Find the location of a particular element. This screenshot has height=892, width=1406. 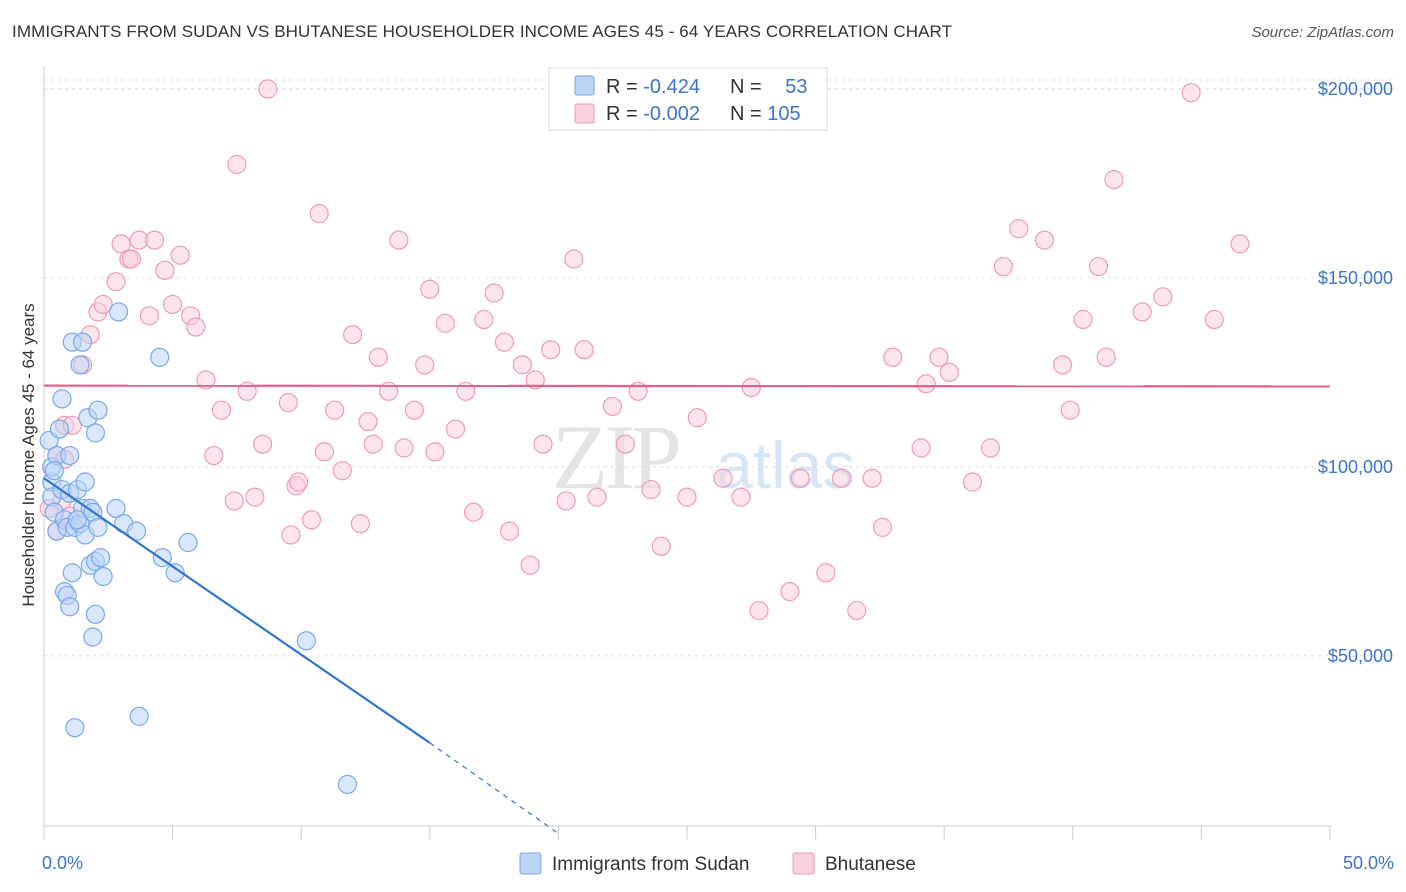

legend-r-value: -0.002 is located at coordinates (671, 114).